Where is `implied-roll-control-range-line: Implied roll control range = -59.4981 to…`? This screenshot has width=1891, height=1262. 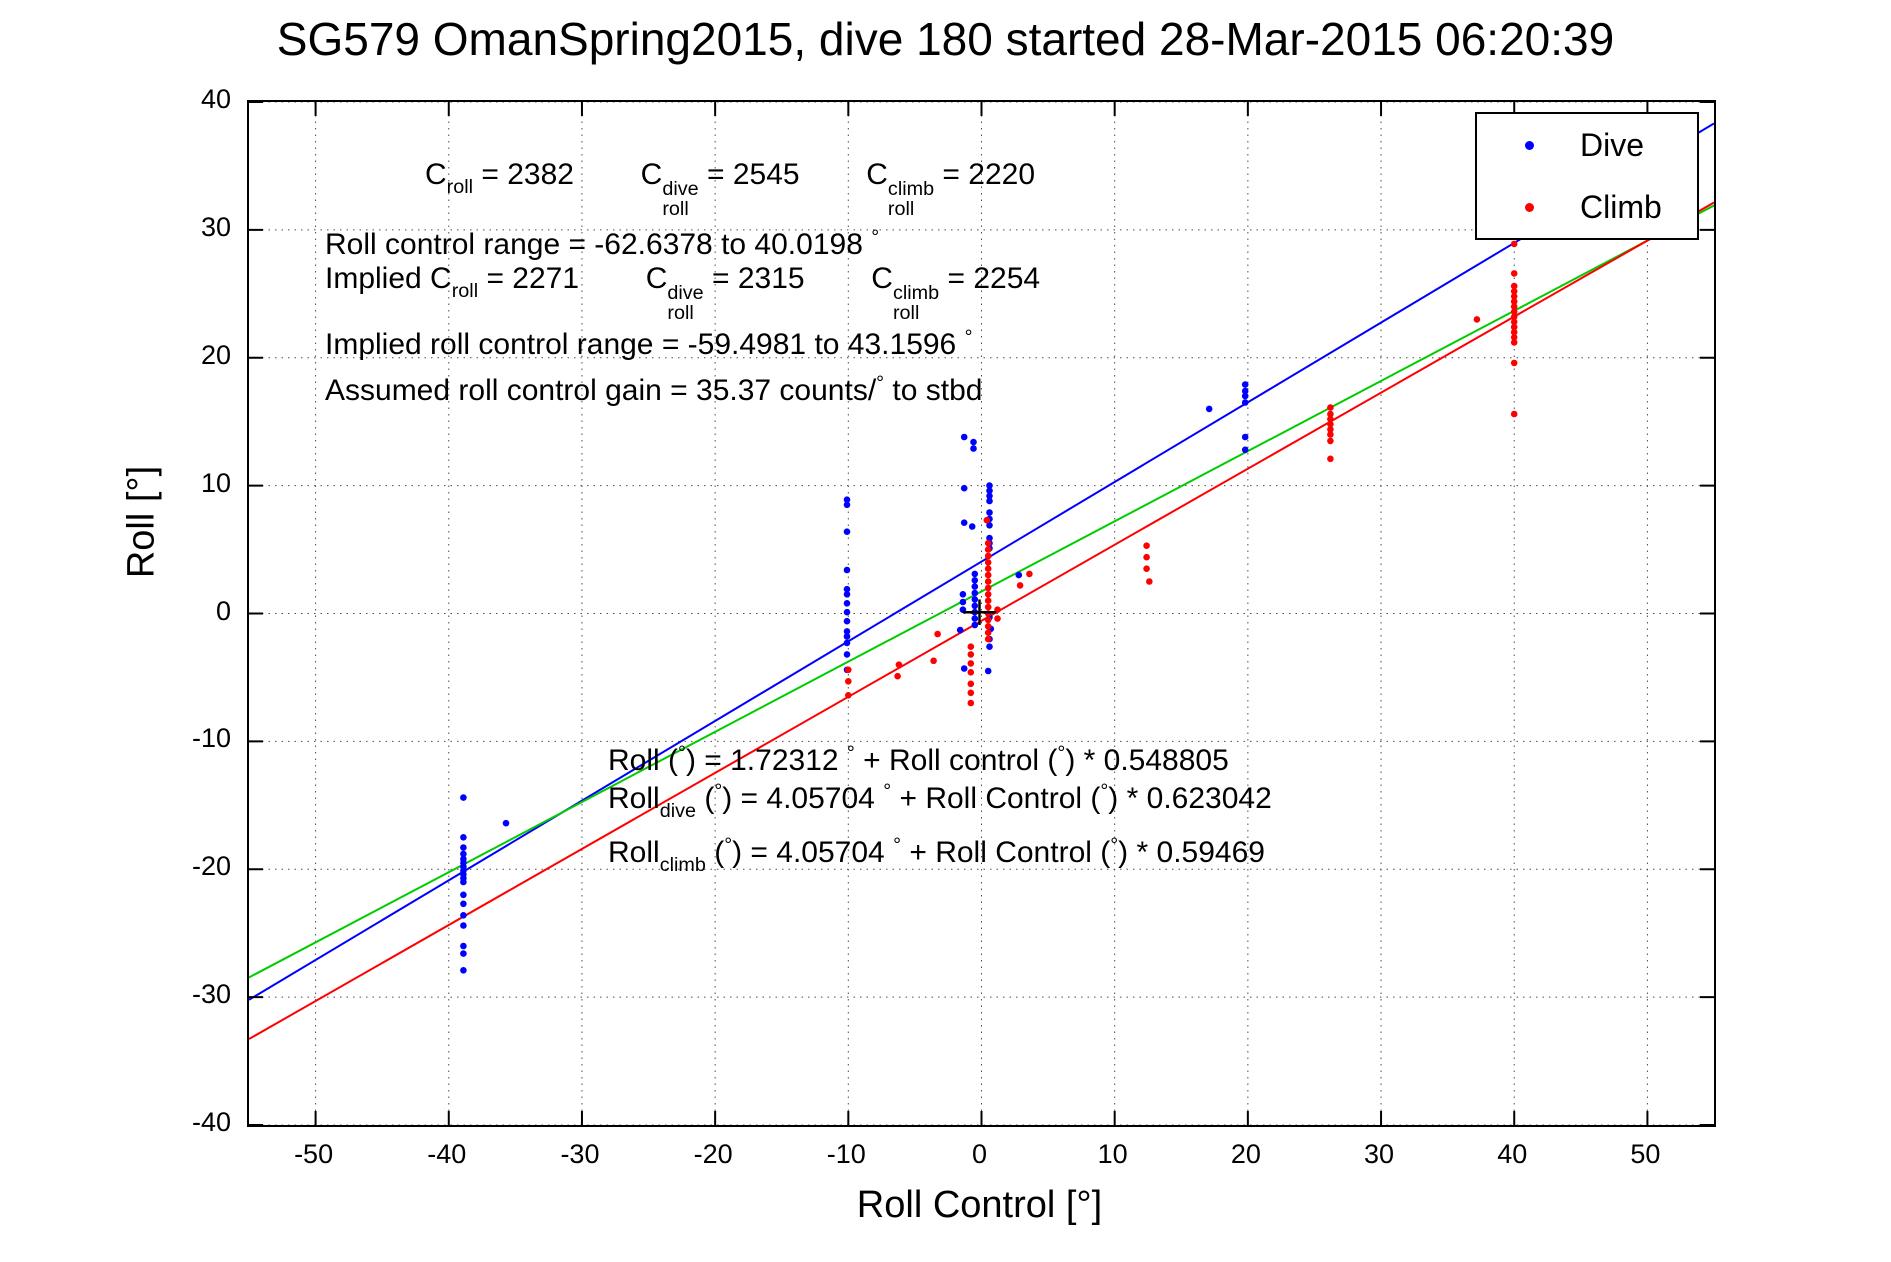 implied-roll-control-range-line: Implied roll control range = -59.4981 to… is located at coordinates (649, 343).